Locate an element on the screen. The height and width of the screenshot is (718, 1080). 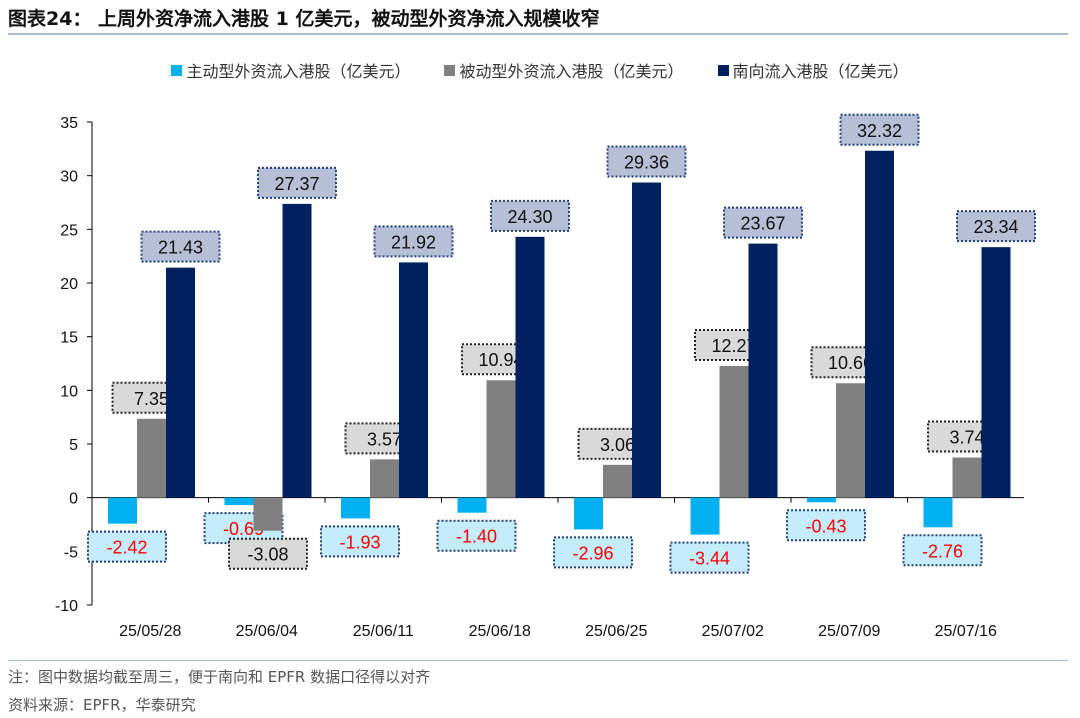
x-tick-label: 25/07/09 is located at coordinates (849, 631).